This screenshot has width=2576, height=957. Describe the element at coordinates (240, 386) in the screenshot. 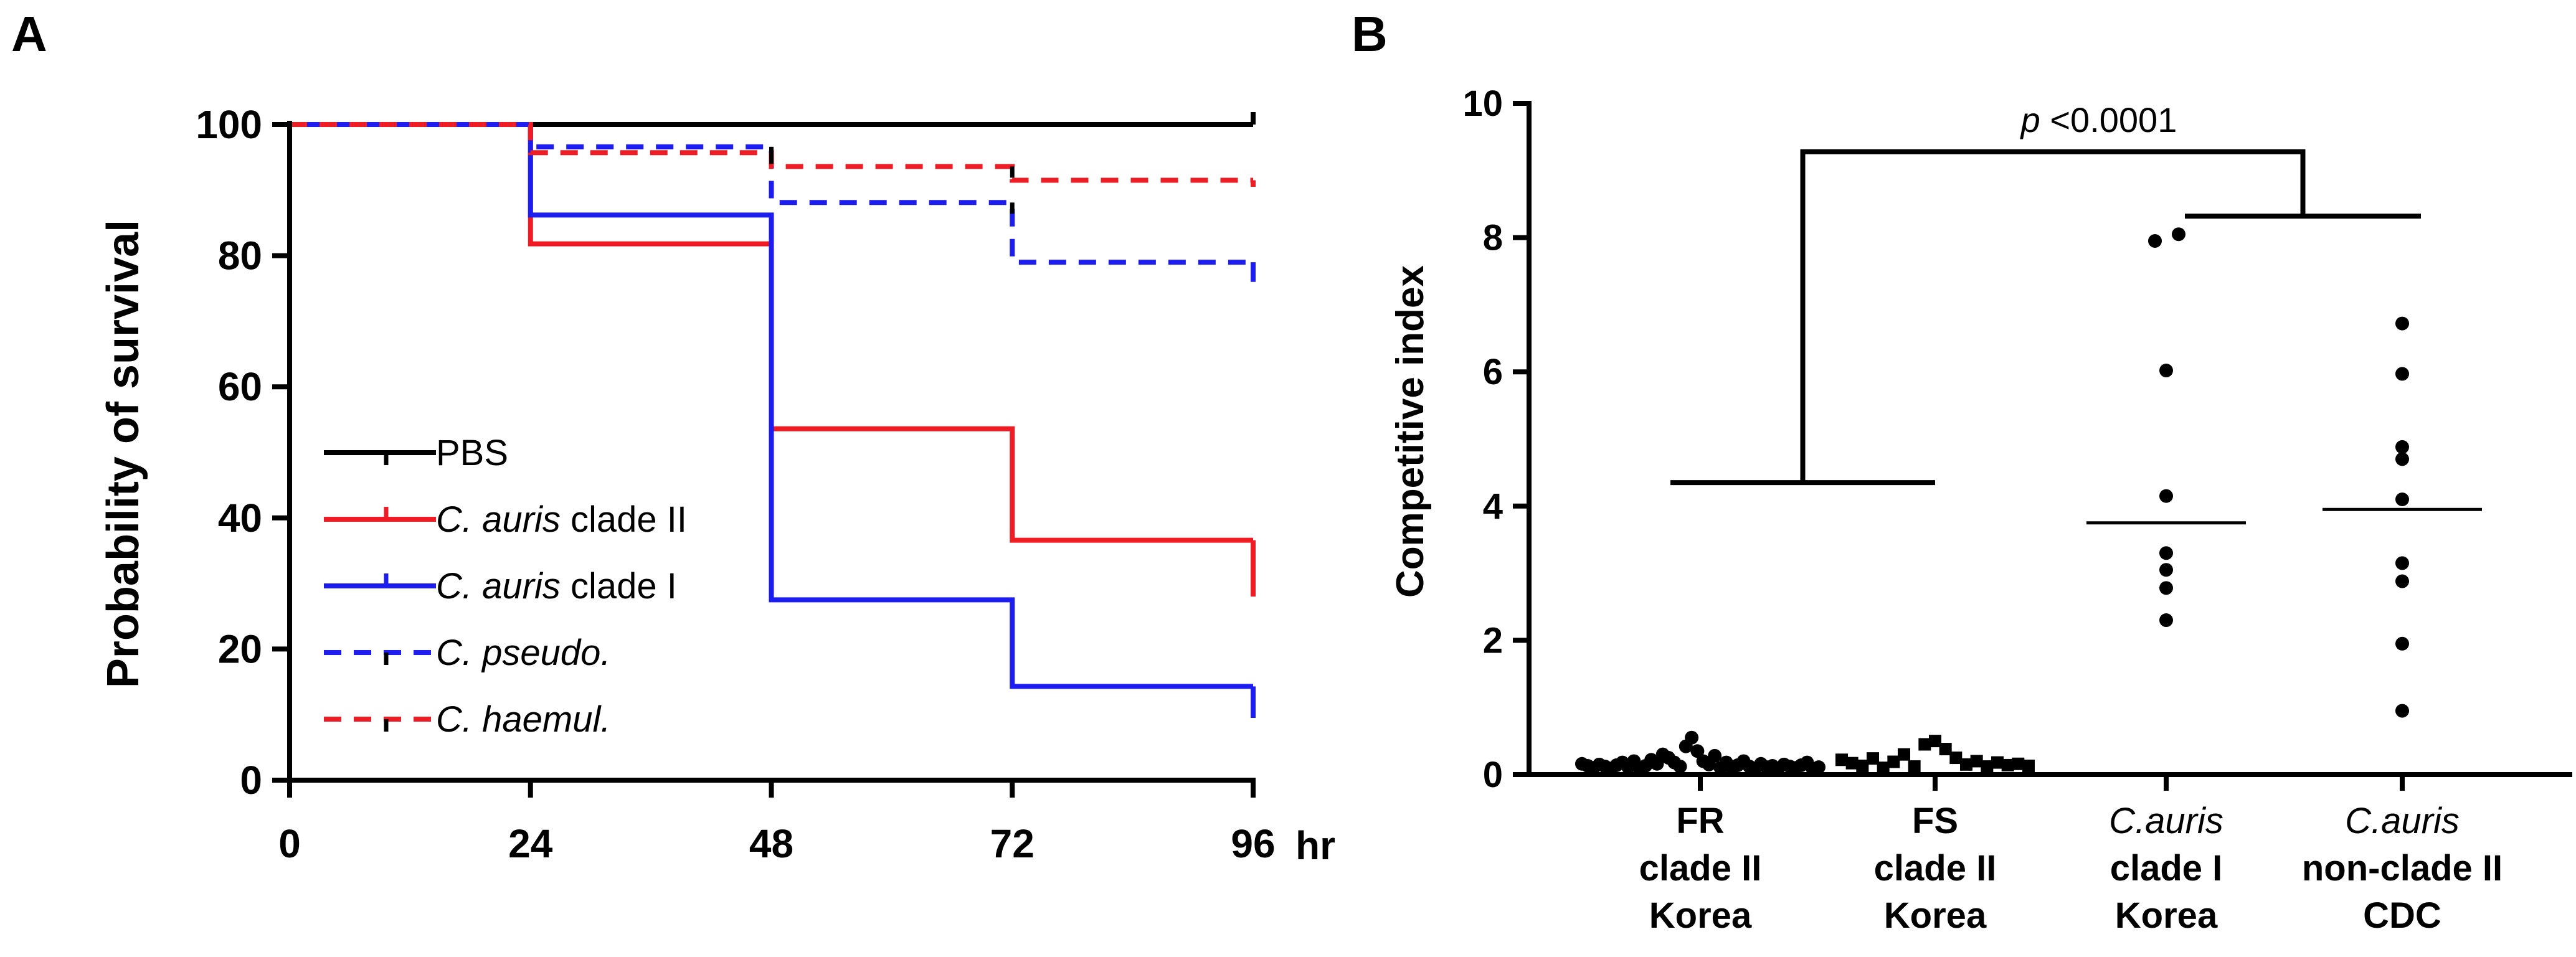

I see `survival-y-tick-label: 60` at that location.